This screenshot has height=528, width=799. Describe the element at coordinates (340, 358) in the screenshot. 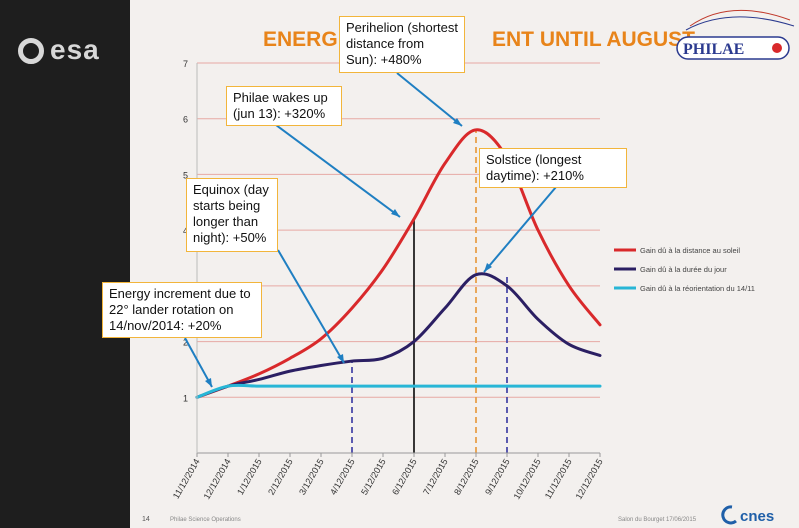

I see `arrow-head-equinox` at that location.